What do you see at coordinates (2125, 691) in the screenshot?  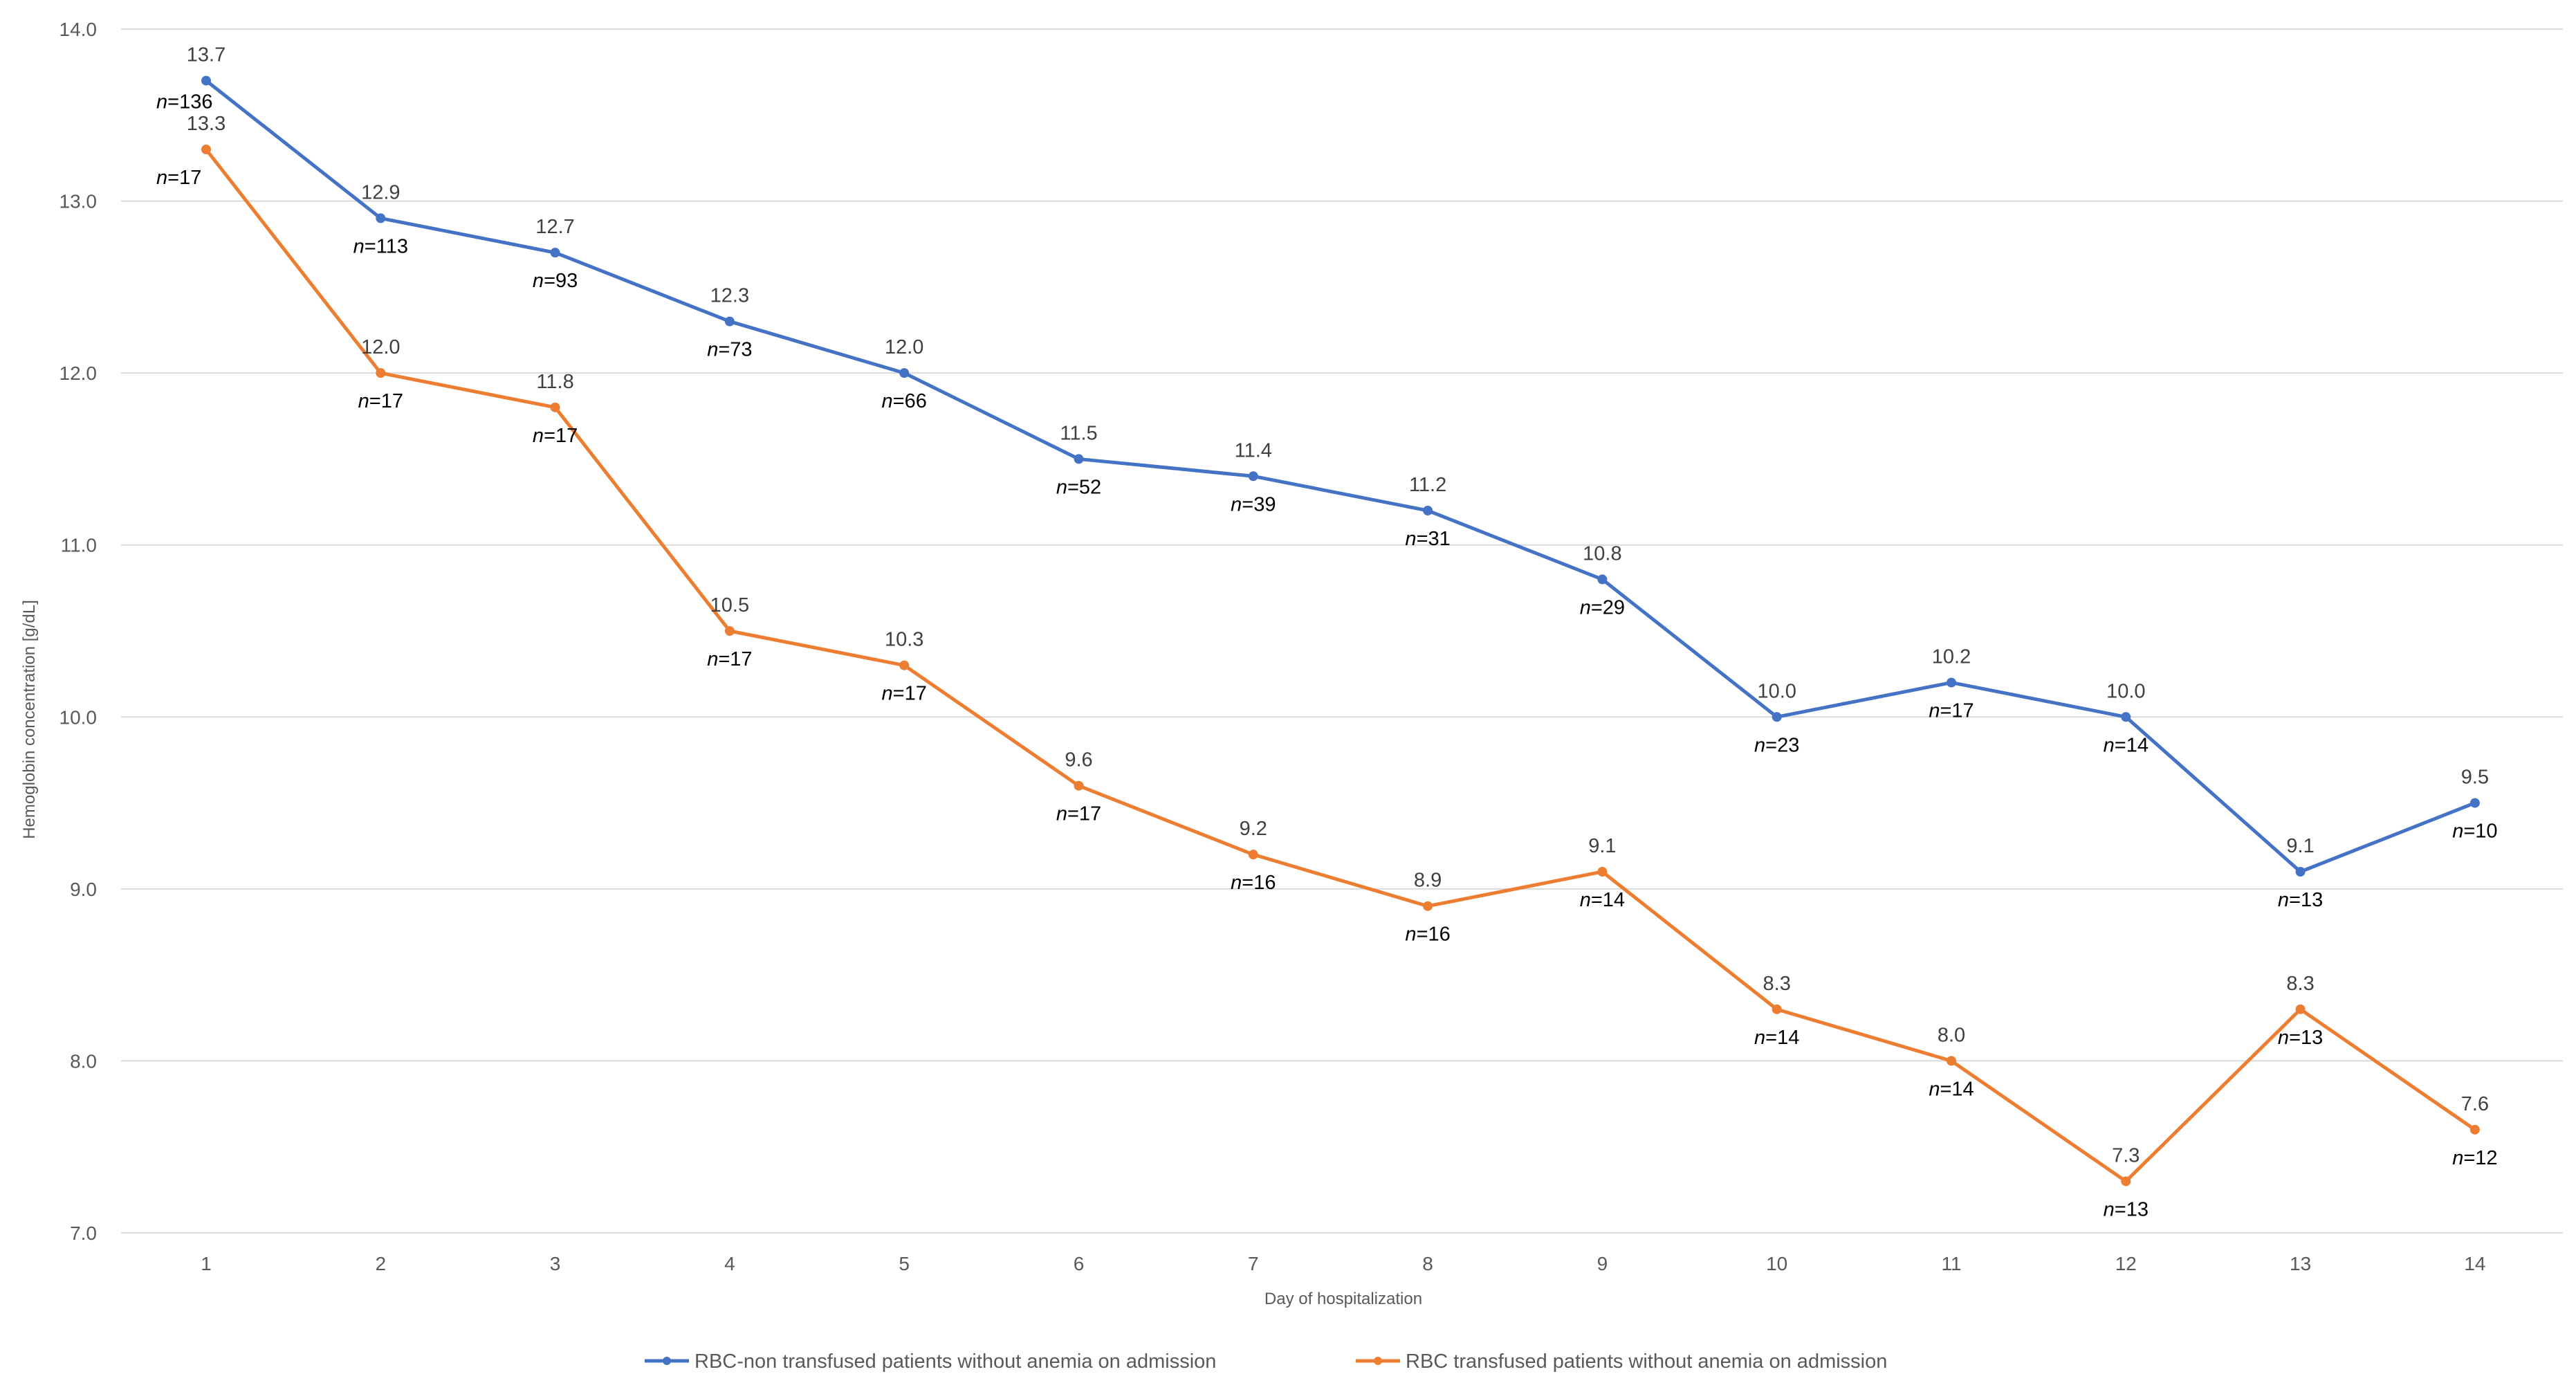 I see `value-label-non-transfused: 10.0` at bounding box center [2125, 691].